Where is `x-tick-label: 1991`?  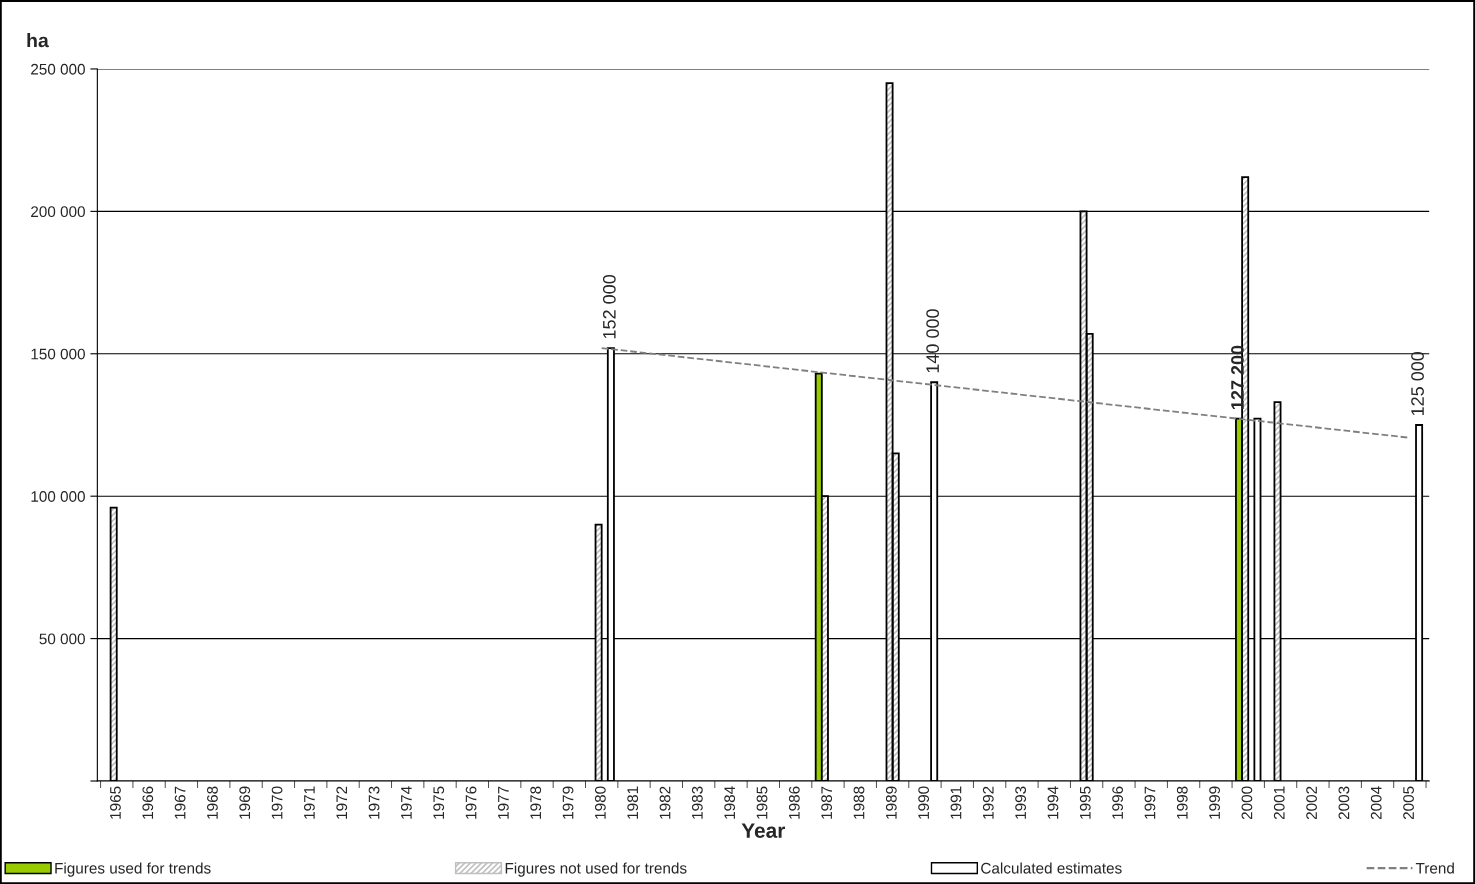
x-tick-label: 1991 is located at coordinates (956, 802).